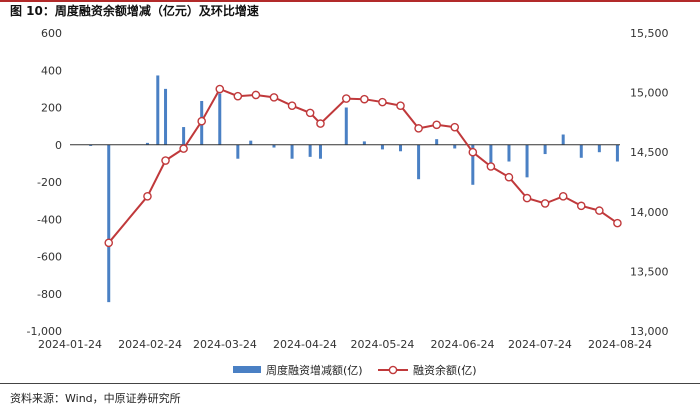 The width and height of the screenshot is (700, 409). Describe the element at coordinates (649, 331) in the screenshot. I see `right-tick-label: 13,000` at that location.